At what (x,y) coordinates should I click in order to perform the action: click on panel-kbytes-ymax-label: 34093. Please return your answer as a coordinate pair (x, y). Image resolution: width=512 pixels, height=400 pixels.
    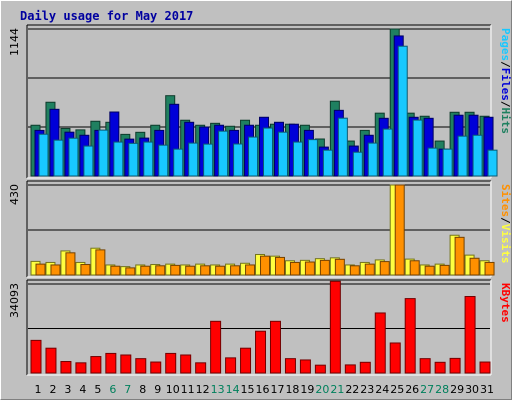
    Looking at the image, I should click on (14, 300).